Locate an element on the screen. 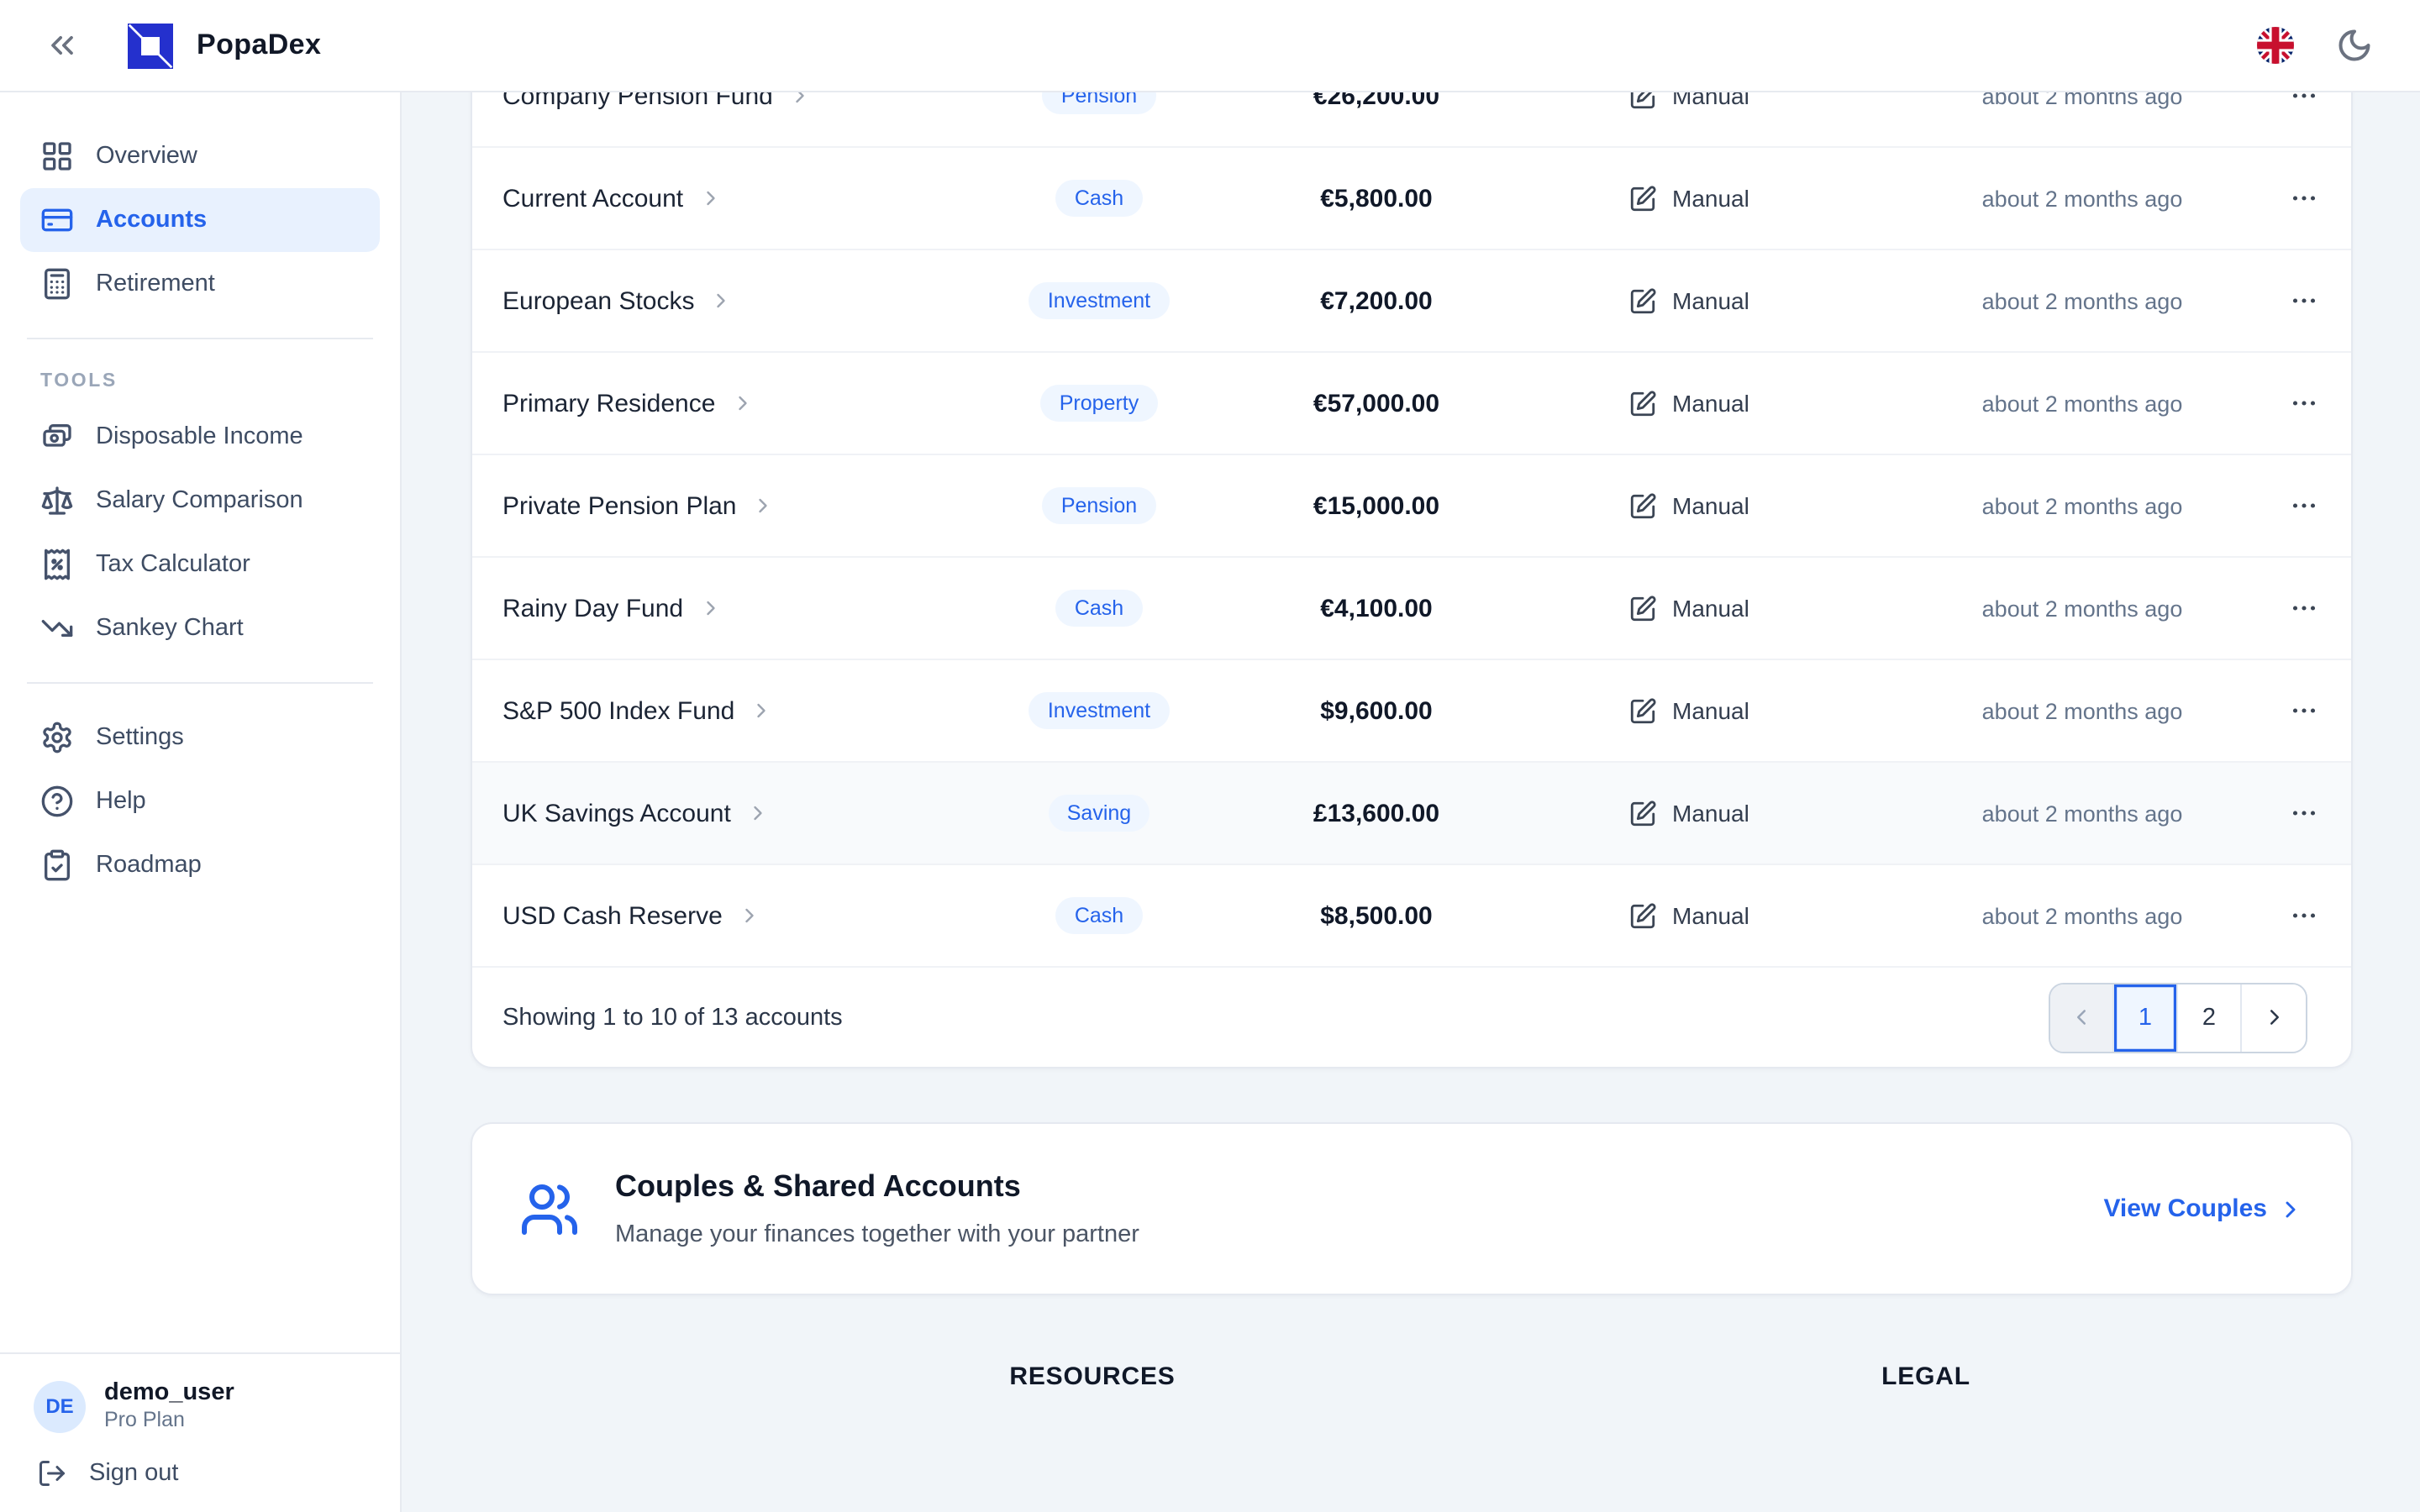 The image size is (2420, 1512). gear-icon is located at coordinates (57, 737).